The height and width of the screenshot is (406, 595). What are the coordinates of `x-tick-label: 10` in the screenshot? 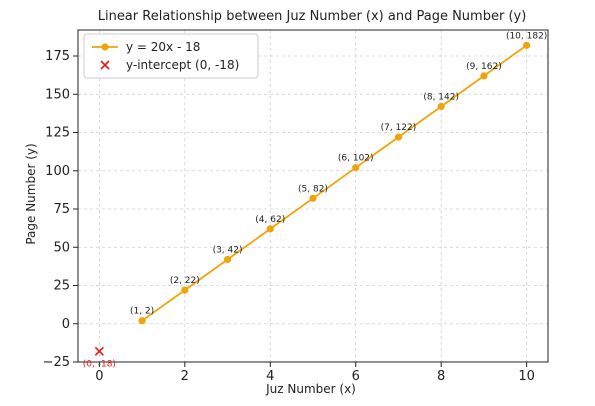 It's located at (526, 376).